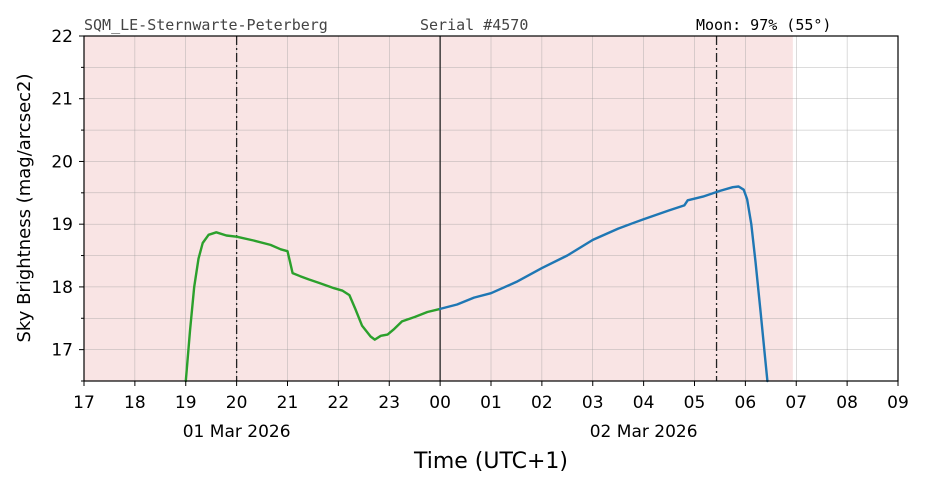 This screenshot has width=926, height=488. What do you see at coordinates (237, 432) in the screenshot?
I see `date-label: 01 Mar 2026` at bounding box center [237, 432].